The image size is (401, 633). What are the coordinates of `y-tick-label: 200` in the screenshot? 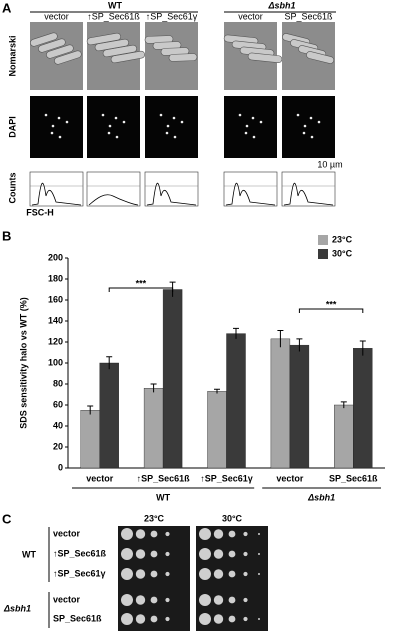 It's located at (55, 257).